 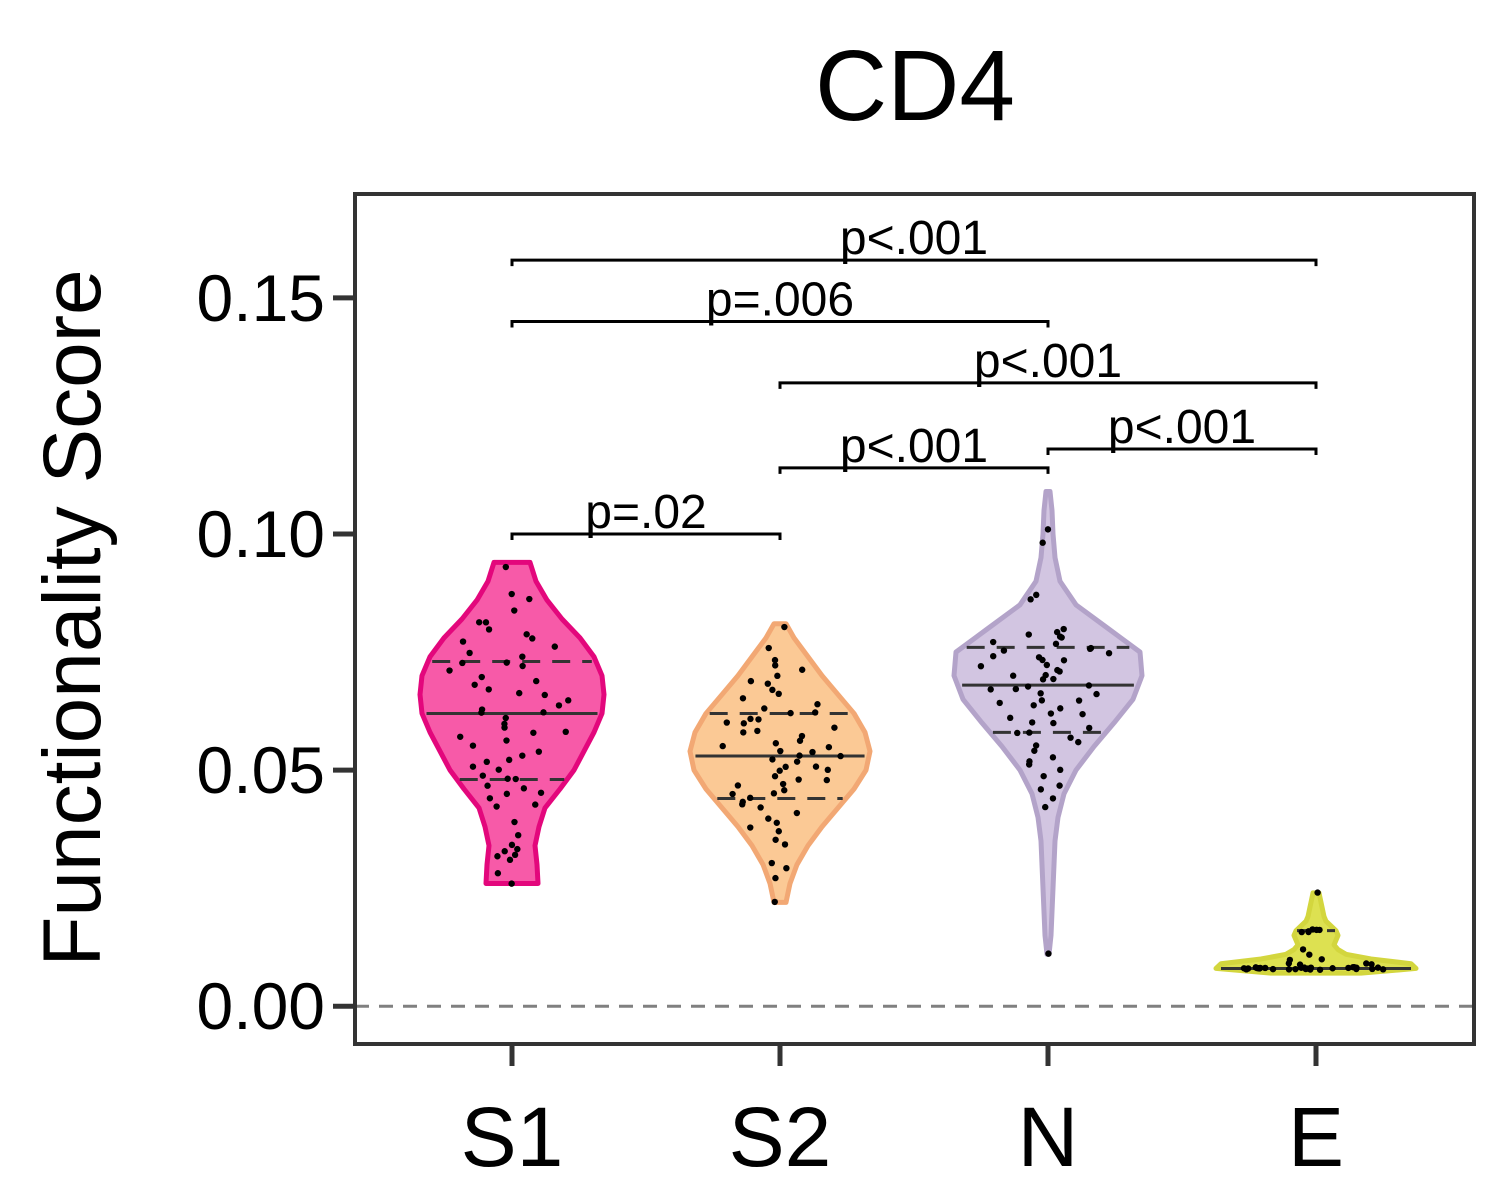 What do you see at coordinates (780, 300) in the screenshot?
I see `p-value-label: p=.006` at bounding box center [780, 300].